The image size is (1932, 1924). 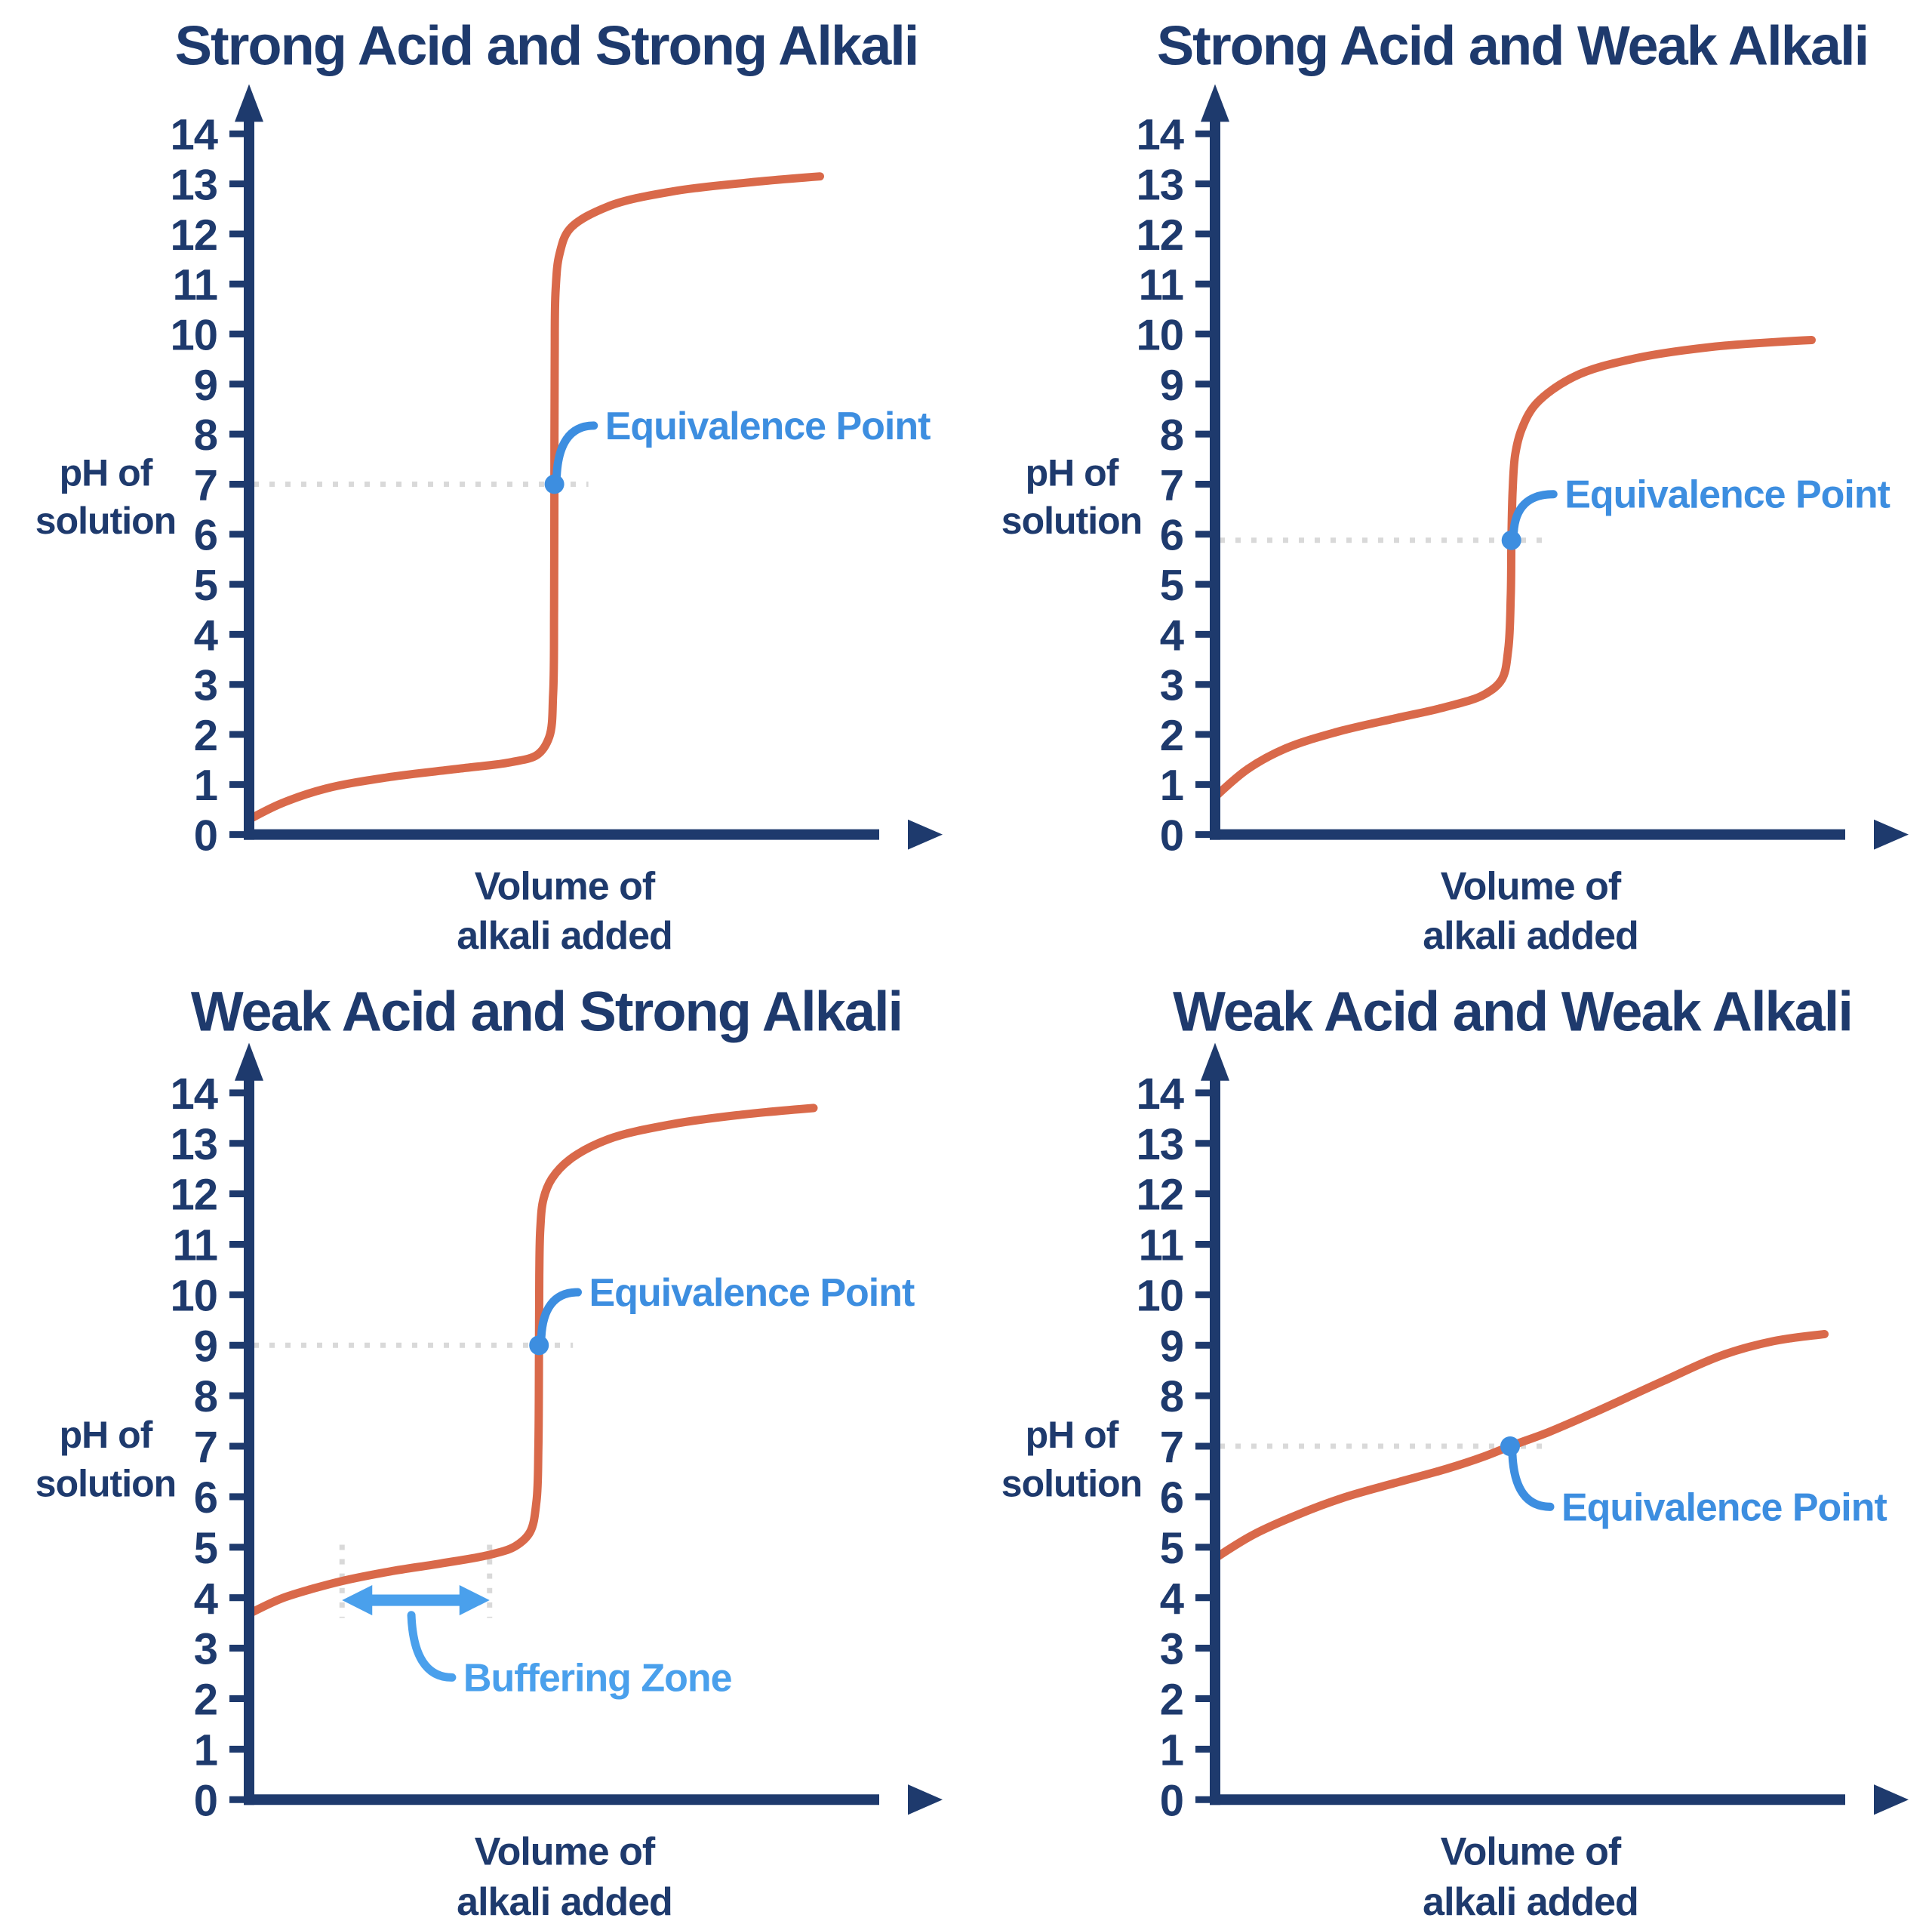 What do you see at coordinates (357, 1600) in the screenshot?
I see `buffering-zone-arrowhead-left-icon` at bounding box center [357, 1600].